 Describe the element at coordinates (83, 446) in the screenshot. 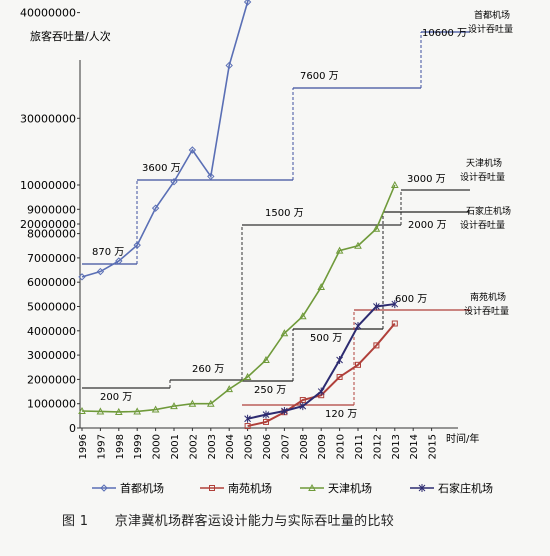

I see `x-tick-label: 1996` at that location.